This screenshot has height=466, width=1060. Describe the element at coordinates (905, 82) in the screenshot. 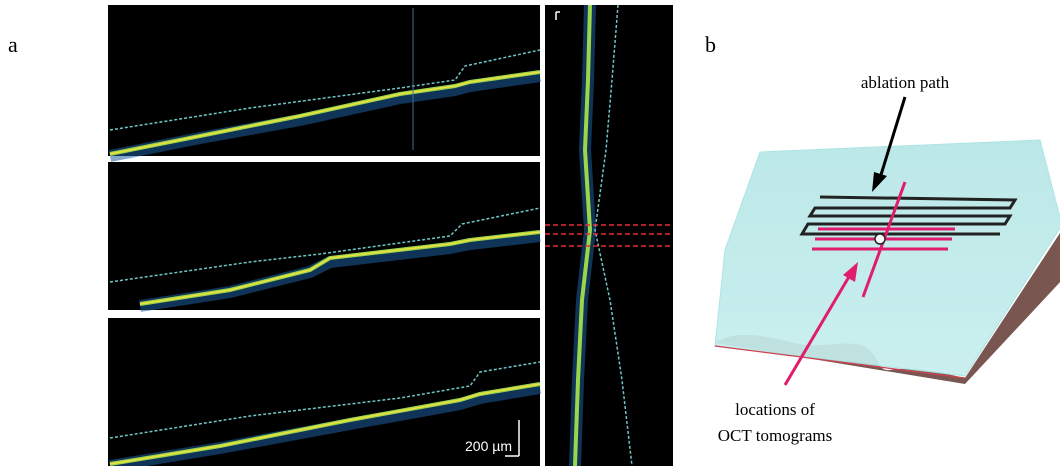

I see `caption: ablation path` at that location.